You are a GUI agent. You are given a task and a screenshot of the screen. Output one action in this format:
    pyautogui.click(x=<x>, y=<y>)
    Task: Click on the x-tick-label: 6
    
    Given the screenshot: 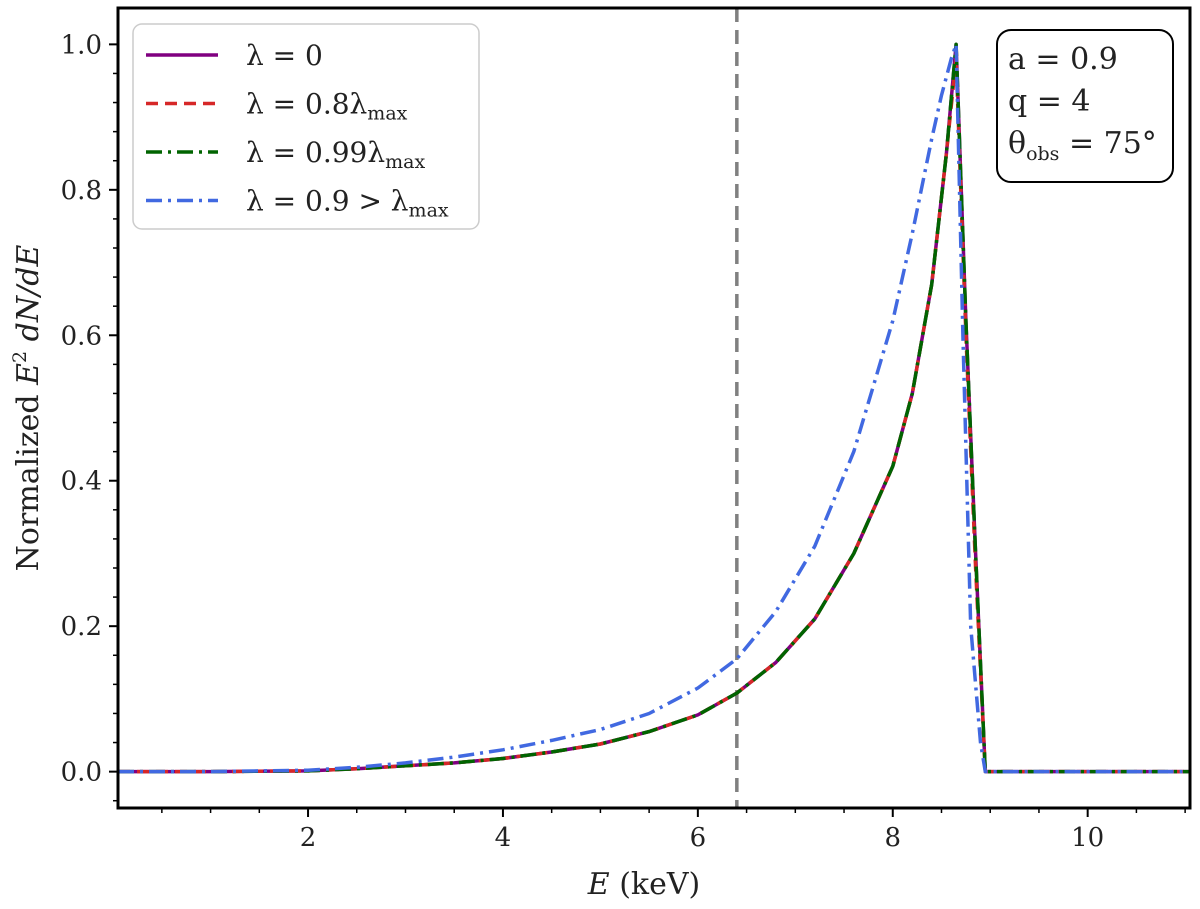 What is the action you would take?
    pyautogui.click(x=698, y=838)
    